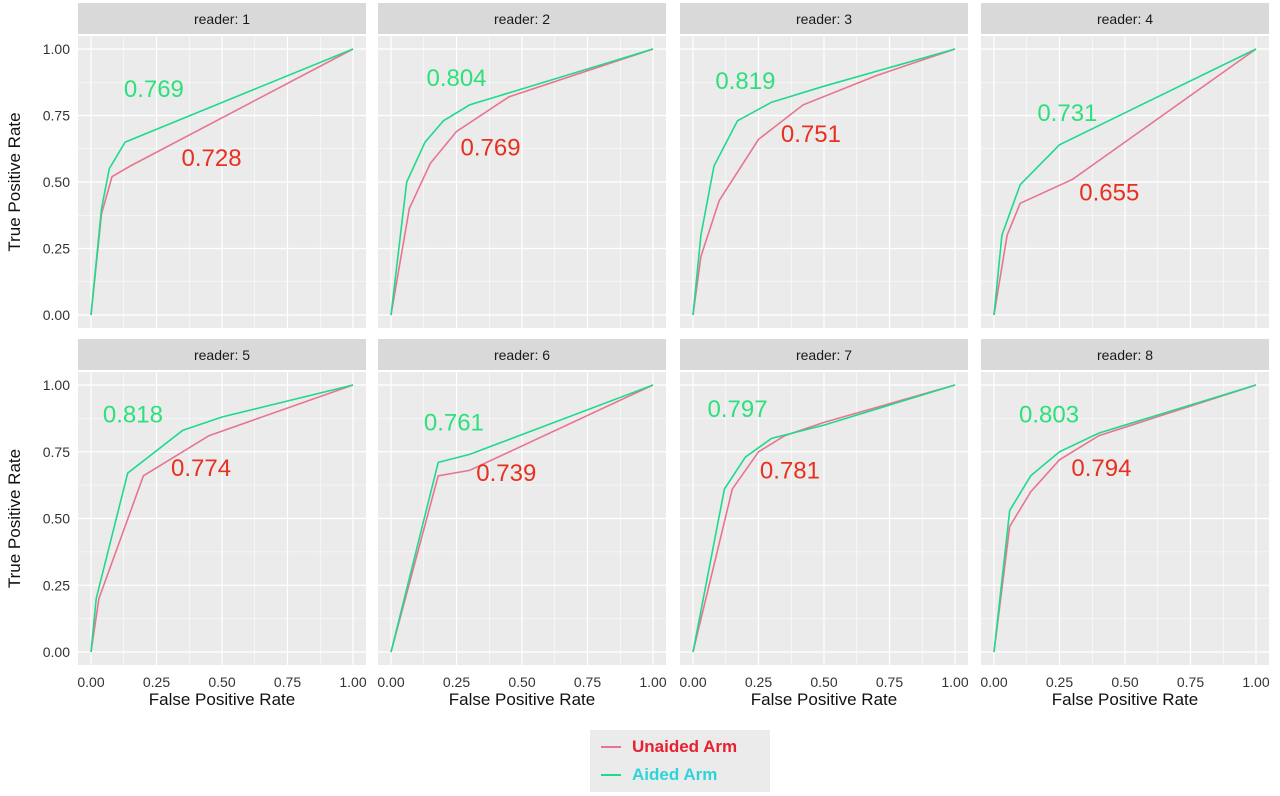  I want to click on panel-reader-1: reader: 1 0.769 0.728 0.00 0.25 0.50 0.75 1.00, so click(204, 165).